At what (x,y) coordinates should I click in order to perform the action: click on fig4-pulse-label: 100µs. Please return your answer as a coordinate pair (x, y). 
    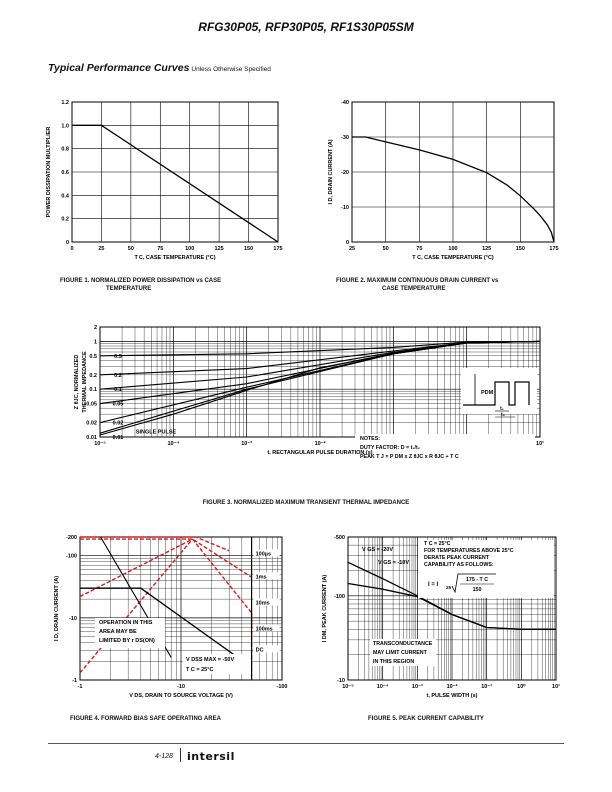
    Looking at the image, I should click on (263, 554).